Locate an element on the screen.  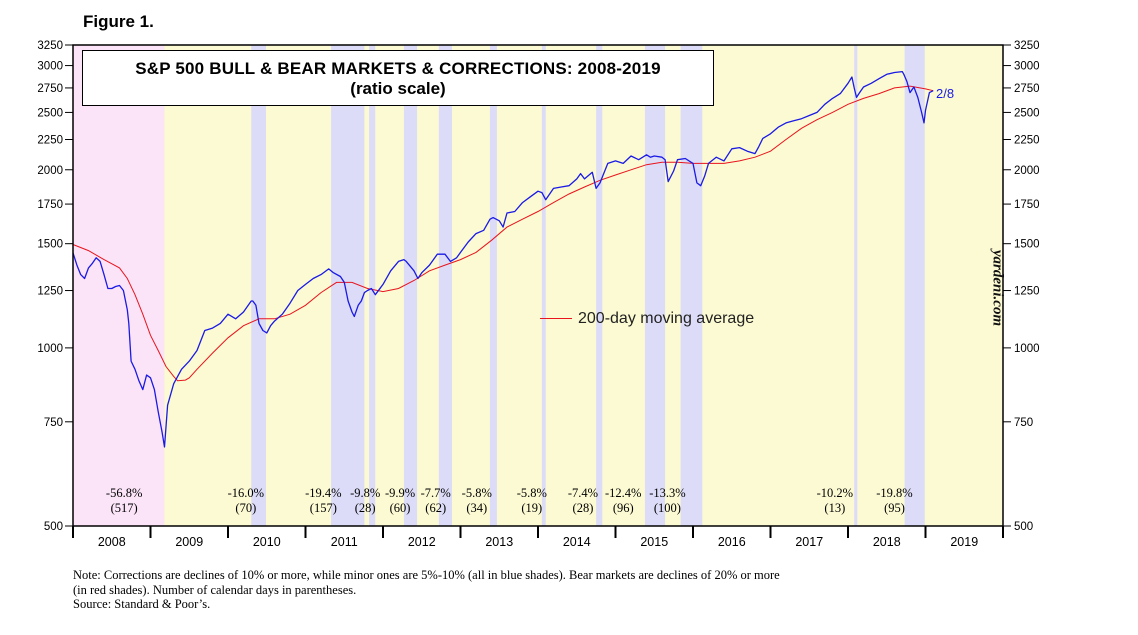
annotation-days-4: (60) is located at coordinates (400, 508).